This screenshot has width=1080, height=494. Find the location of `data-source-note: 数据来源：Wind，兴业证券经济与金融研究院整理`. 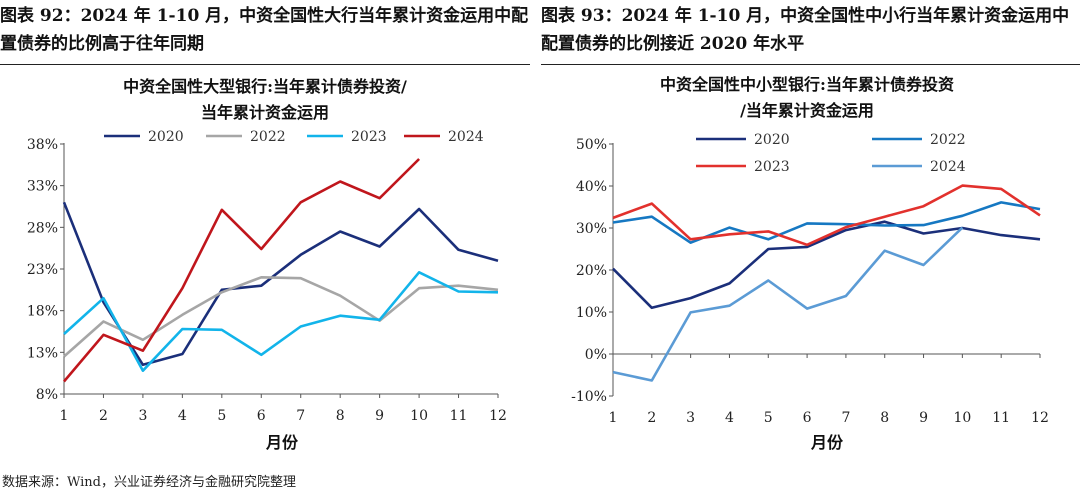

data-source-note: 数据来源：Wind，兴业证券经济与金融研究院整理 is located at coordinates (149, 482).